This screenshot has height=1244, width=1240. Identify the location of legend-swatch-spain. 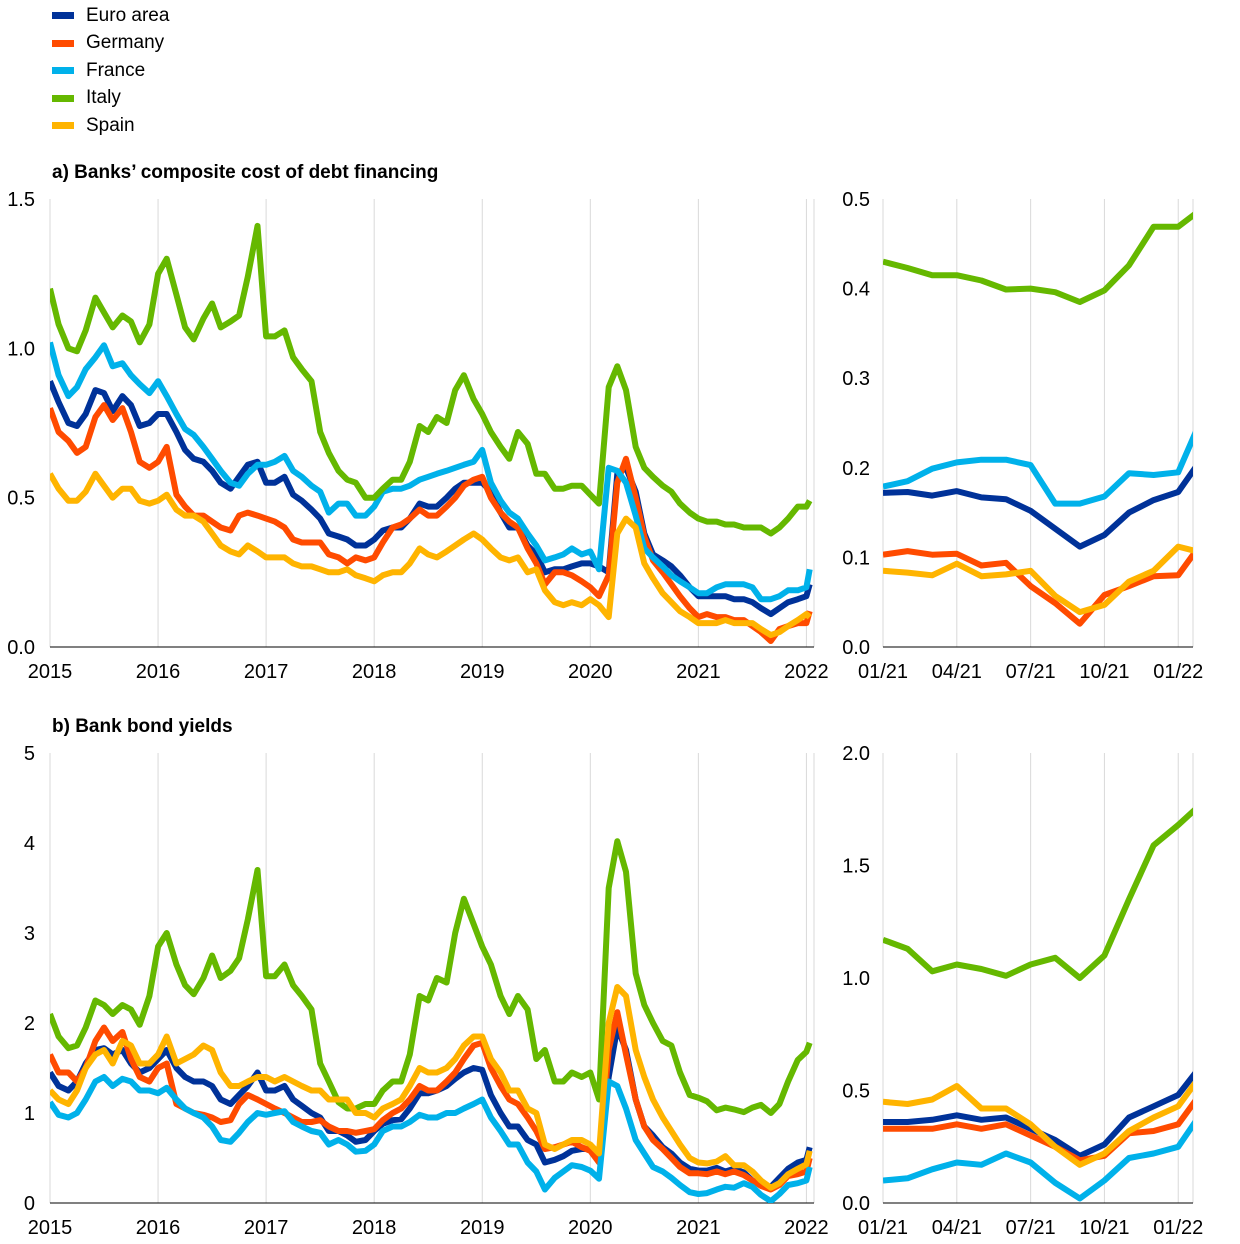
(63, 126).